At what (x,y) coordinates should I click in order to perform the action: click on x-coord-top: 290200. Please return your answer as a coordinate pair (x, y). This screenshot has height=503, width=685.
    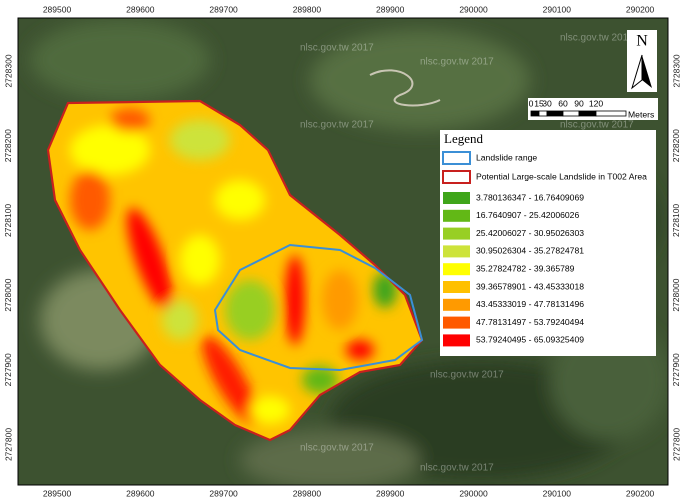
    Looking at the image, I should click on (640, 9).